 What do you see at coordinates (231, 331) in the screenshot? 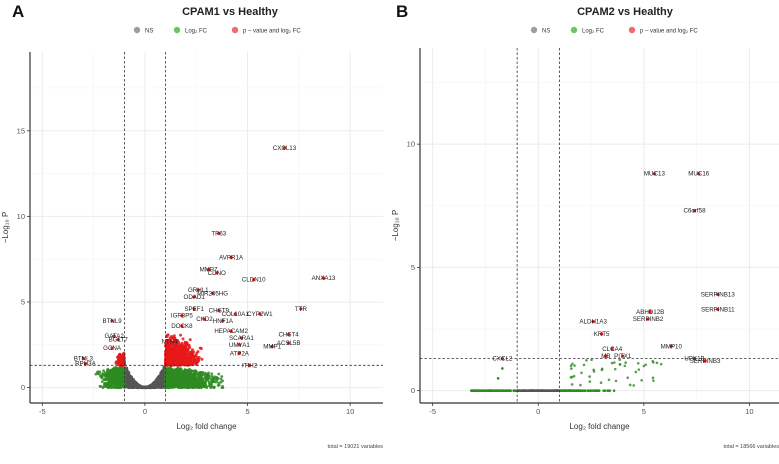
I see `gene-label: HEPACAM2` at bounding box center [231, 331].